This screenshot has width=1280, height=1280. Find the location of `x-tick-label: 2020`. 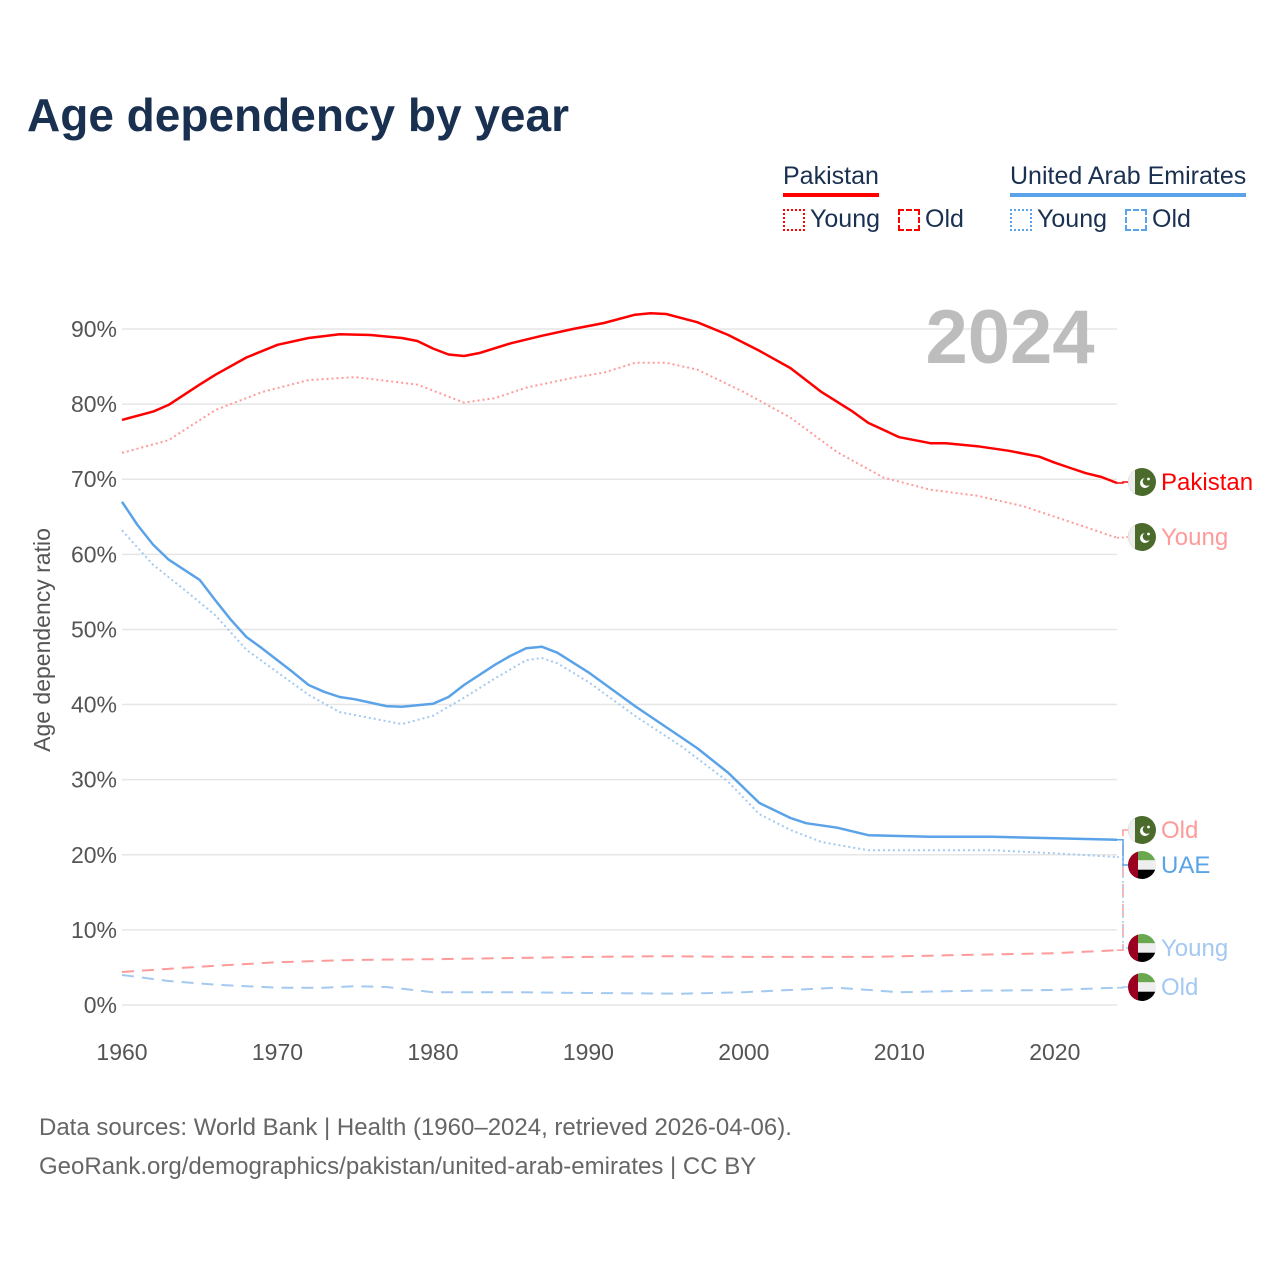

x-tick-label: 2020 is located at coordinates (1054, 1052).